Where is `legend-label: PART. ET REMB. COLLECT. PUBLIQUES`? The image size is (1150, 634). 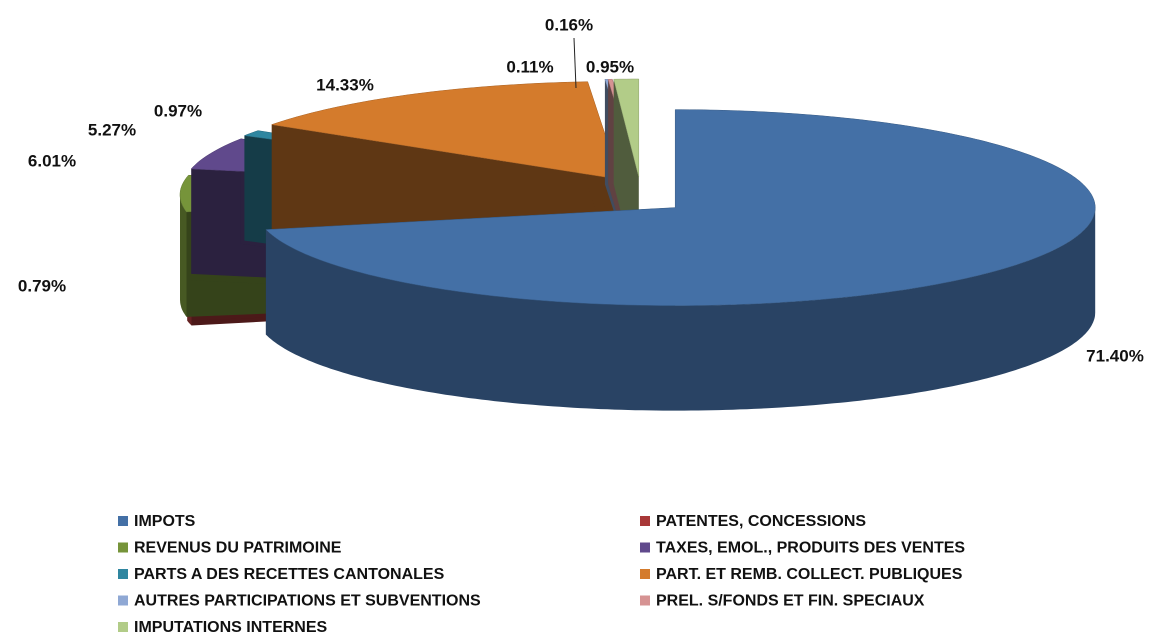
legend-label: PART. ET REMB. COLLECT. PUBLIQUES is located at coordinates (809, 574).